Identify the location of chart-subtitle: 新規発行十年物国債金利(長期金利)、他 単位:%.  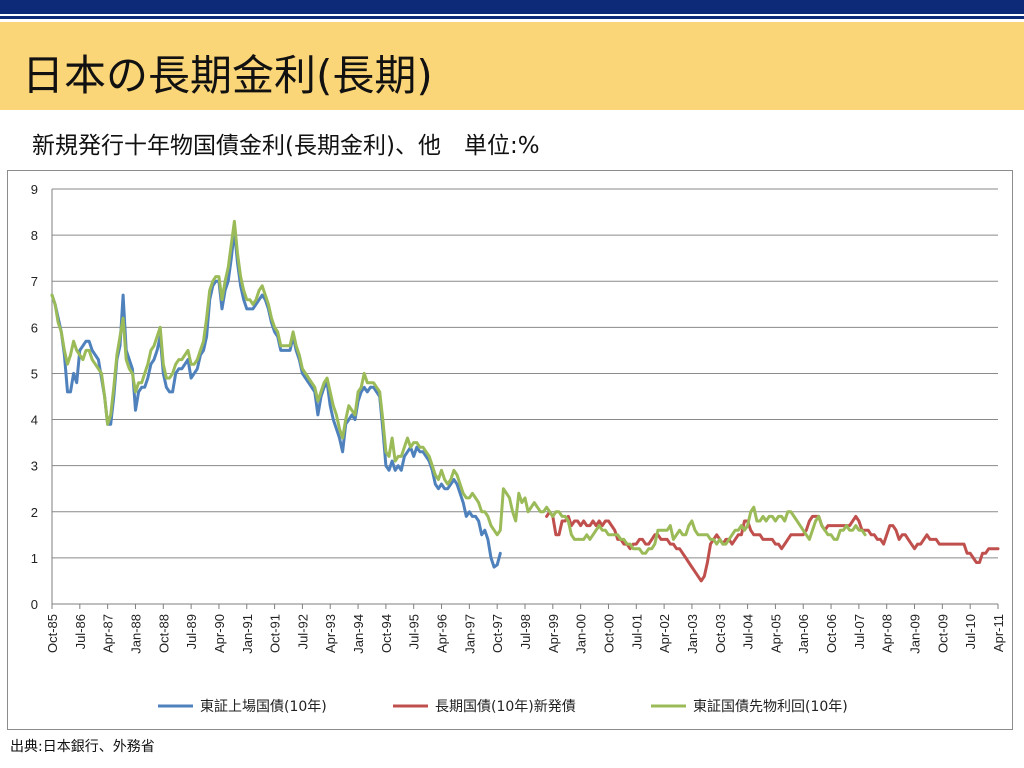
(286, 146).